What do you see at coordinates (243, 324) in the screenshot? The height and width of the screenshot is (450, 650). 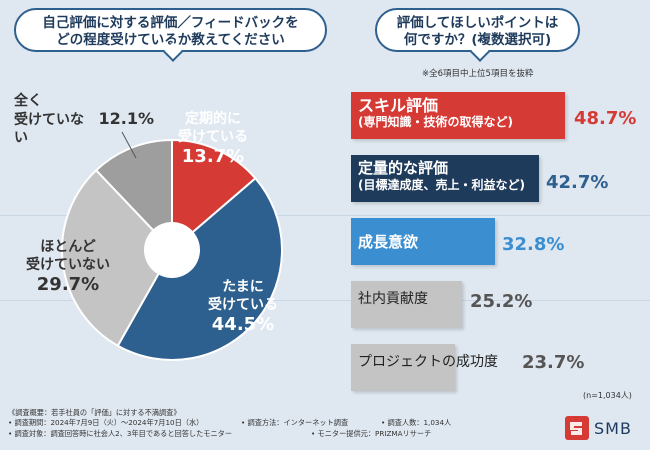 I see `pie-label-sometimes-pct: 44.5%` at bounding box center [243, 324].